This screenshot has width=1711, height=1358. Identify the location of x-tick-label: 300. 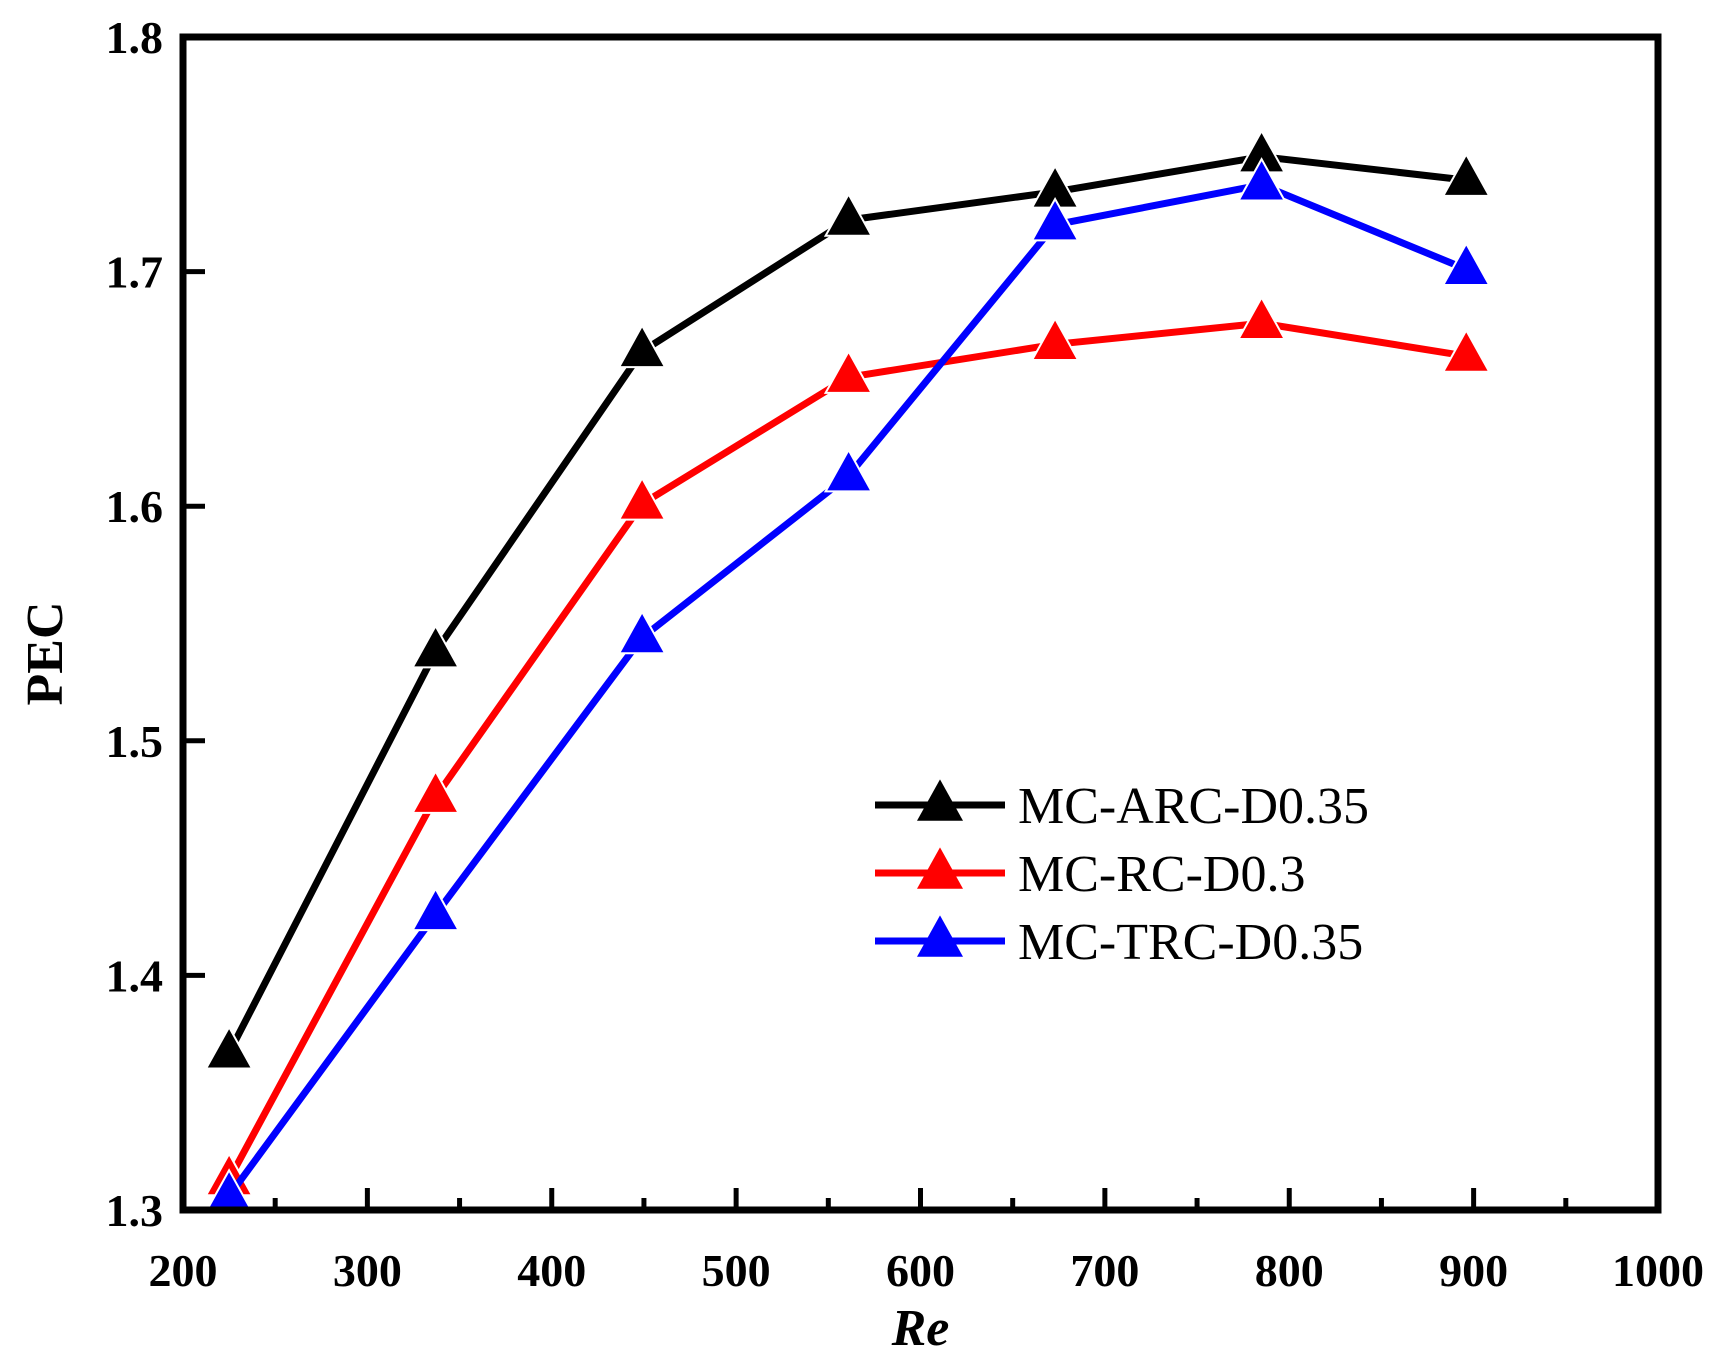
(367, 1270).